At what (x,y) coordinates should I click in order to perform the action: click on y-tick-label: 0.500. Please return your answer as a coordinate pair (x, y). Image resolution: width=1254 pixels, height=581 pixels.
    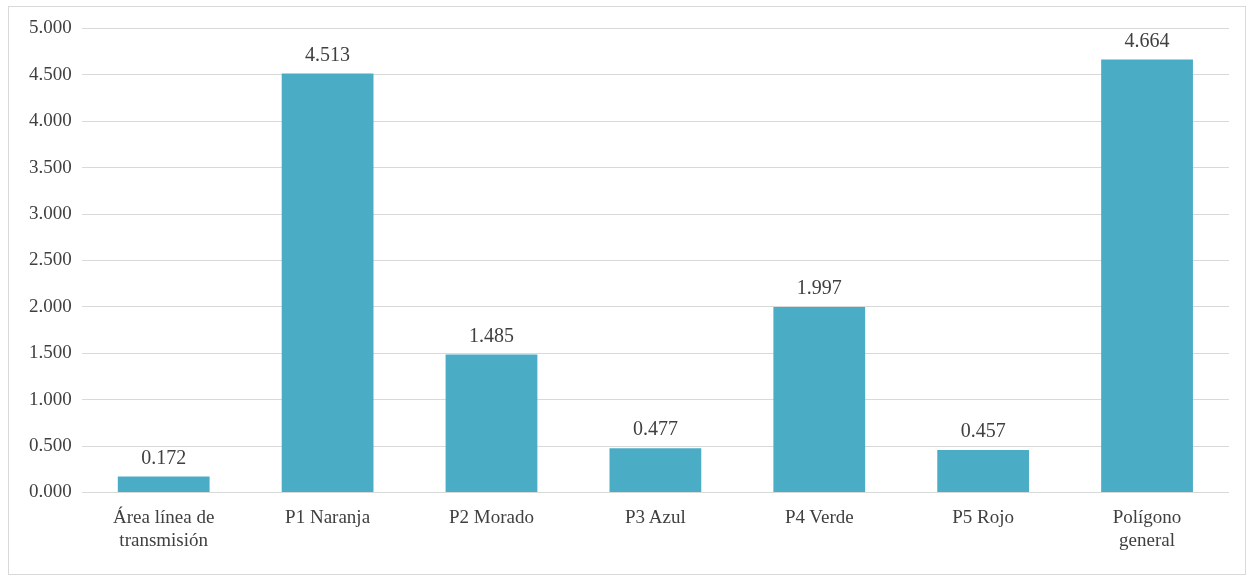
    Looking at the image, I should click on (50, 444).